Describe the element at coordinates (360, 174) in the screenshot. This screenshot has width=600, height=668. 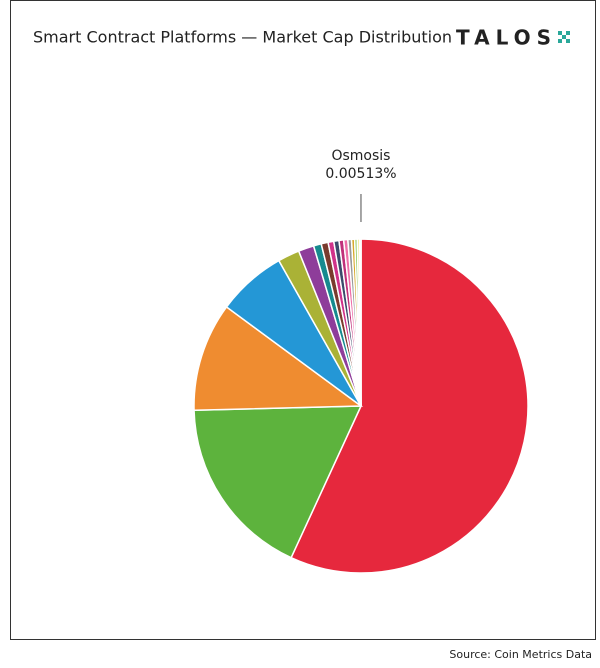
I see `annotation-value: 0.00513%` at that location.